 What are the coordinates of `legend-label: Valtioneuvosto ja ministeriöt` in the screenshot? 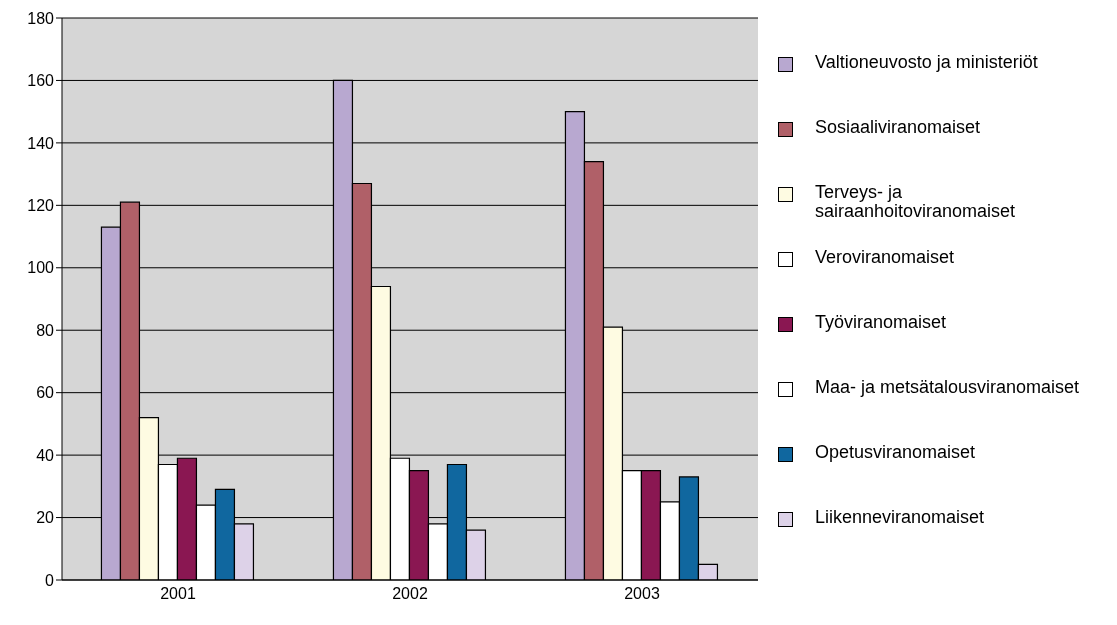 It's located at (926, 61).